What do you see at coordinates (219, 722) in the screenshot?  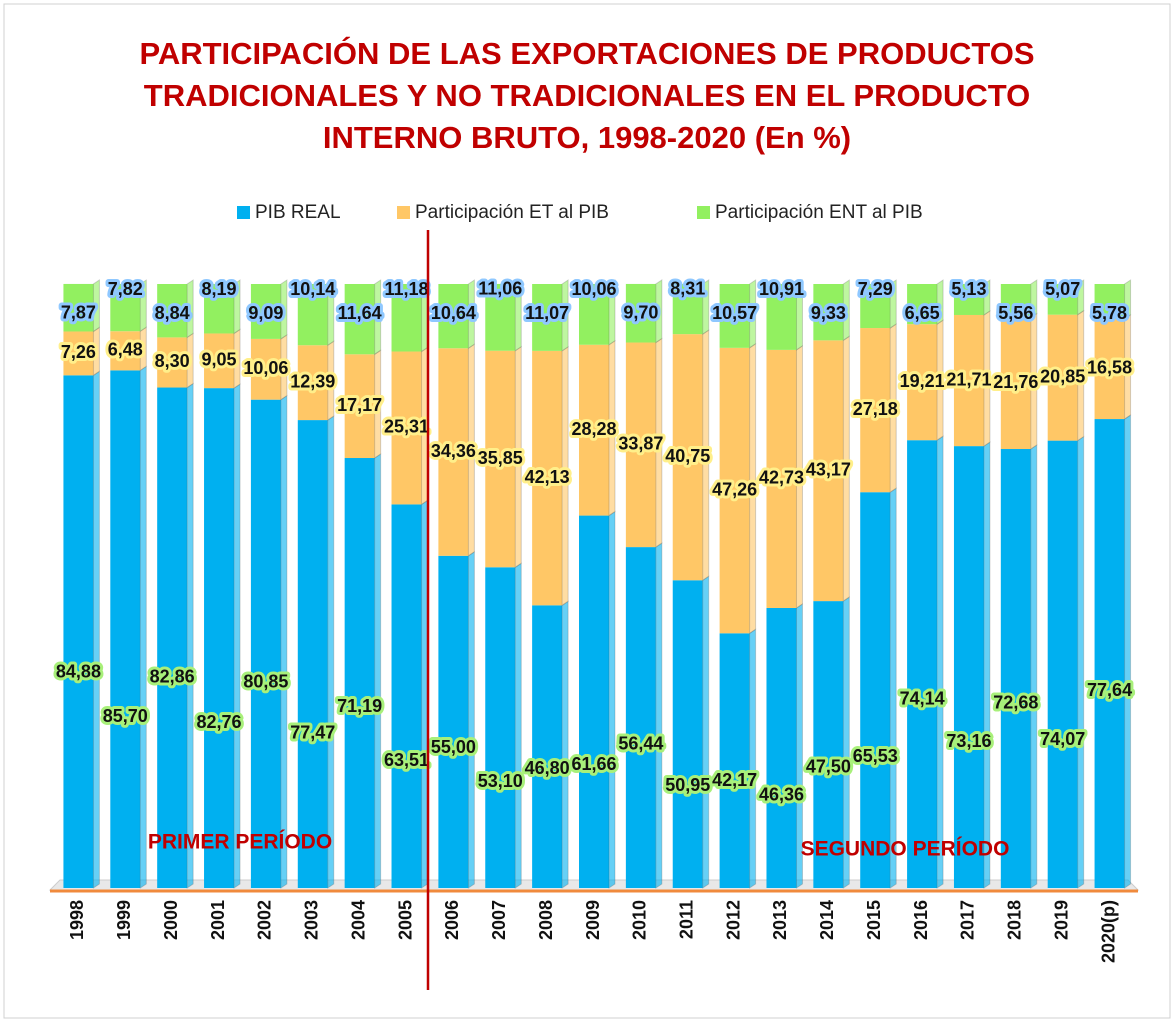 I see `data-label: 82,76` at bounding box center [219, 722].